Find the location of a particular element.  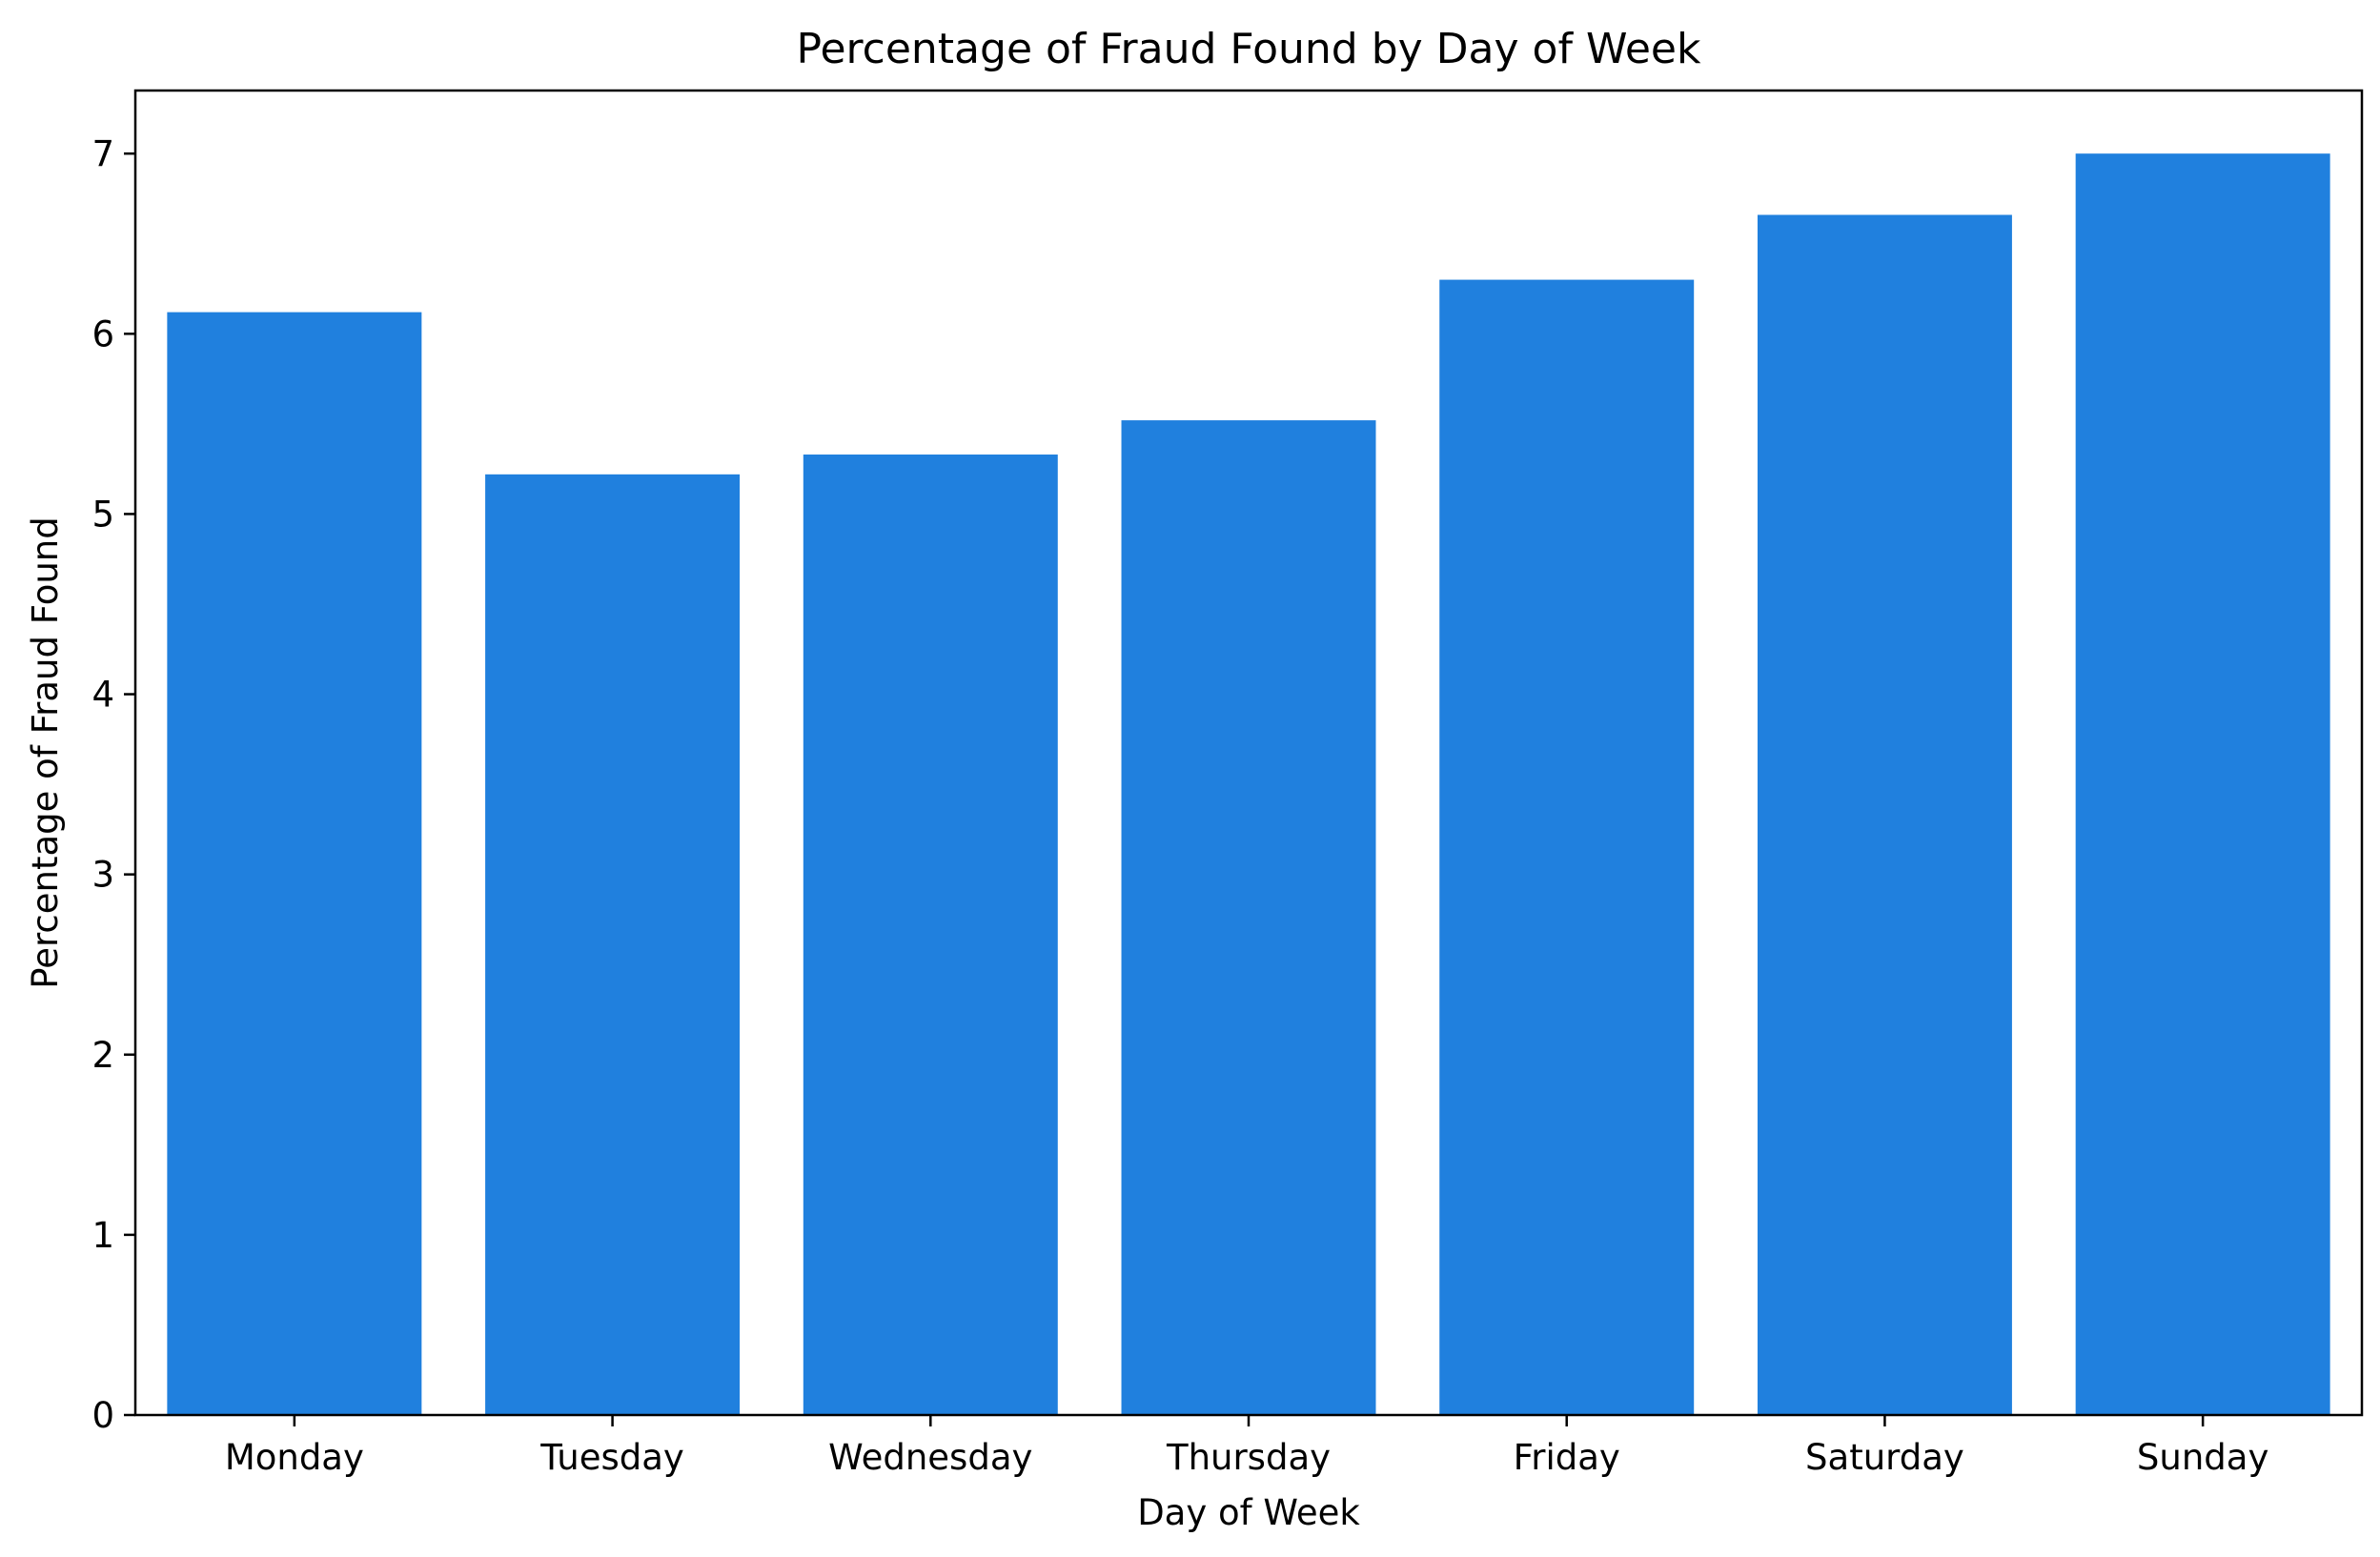

bar-wednesday is located at coordinates (931, 935).